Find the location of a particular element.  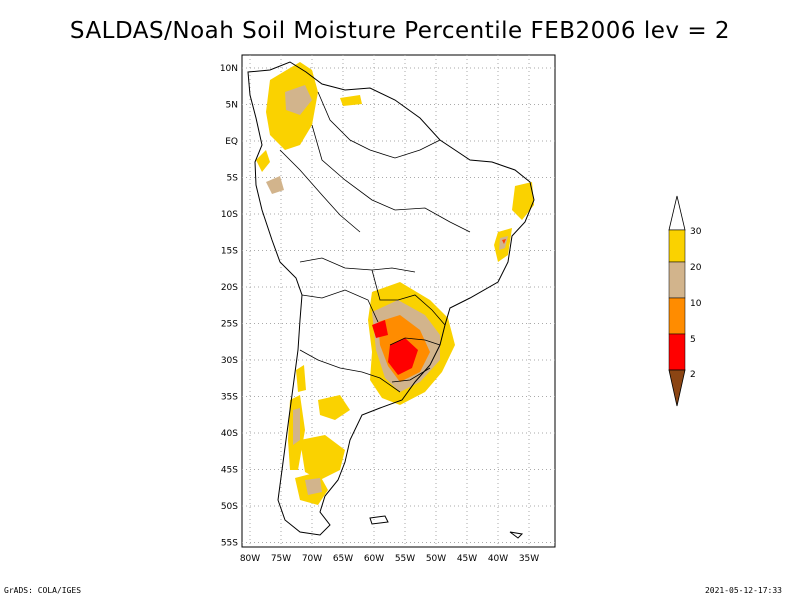

legend-label-30: 30 is located at coordinates (696, 232).